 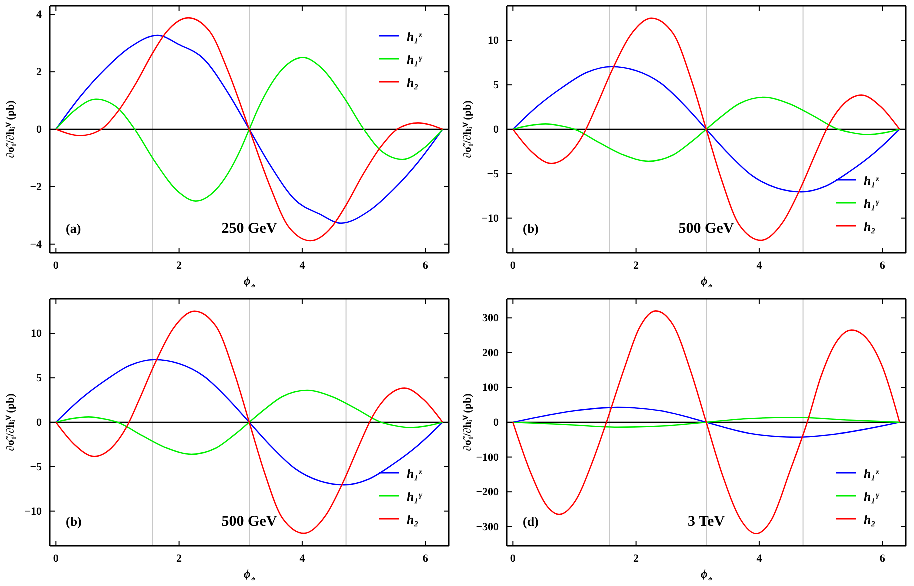 I want to click on annotation: 3 TeV, so click(x=707, y=522).